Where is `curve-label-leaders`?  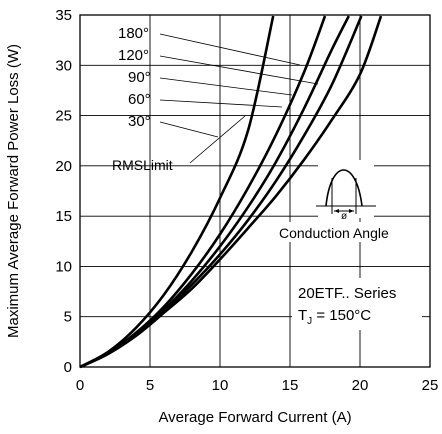
curve-label-leaders is located at coordinates (239, 85).